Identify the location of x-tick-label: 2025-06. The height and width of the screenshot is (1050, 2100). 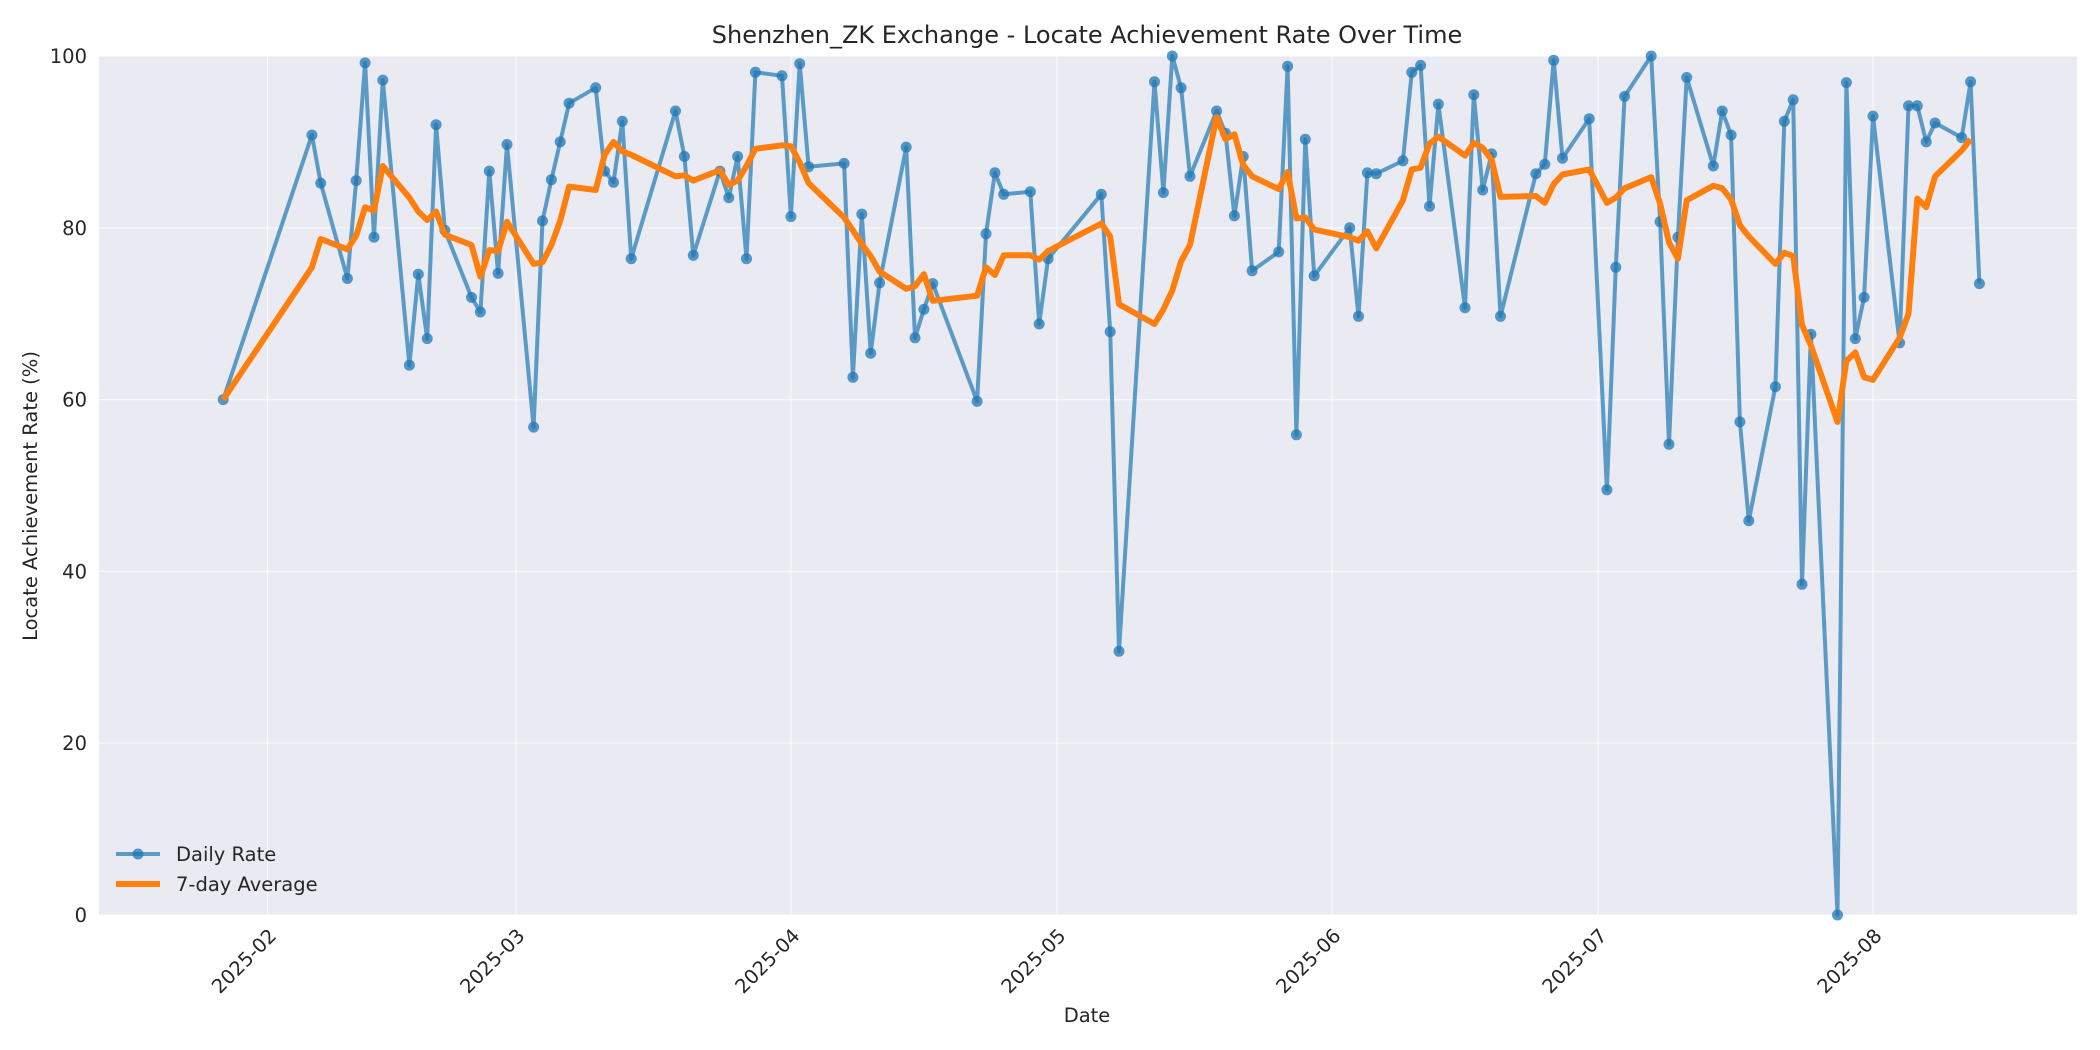
(1309, 961).